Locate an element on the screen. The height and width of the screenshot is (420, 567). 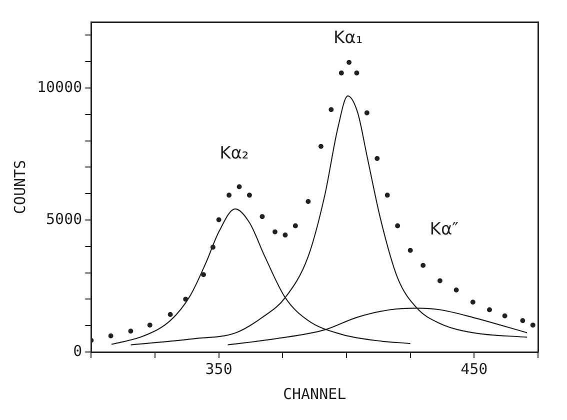
x-tick-label: 450 is located at coordinates (474, 369).